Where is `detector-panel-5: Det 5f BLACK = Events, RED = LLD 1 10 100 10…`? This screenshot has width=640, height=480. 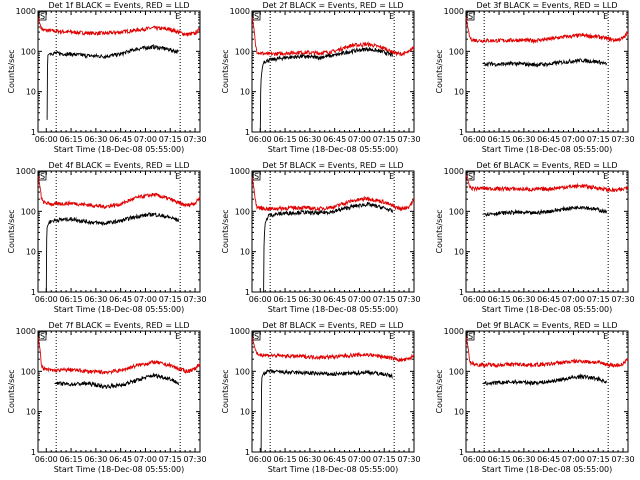 detector-panel-5: Det 5f BLACK = Events, RED = LLD 1 10 100 10… is located at coordinates (321, 237).